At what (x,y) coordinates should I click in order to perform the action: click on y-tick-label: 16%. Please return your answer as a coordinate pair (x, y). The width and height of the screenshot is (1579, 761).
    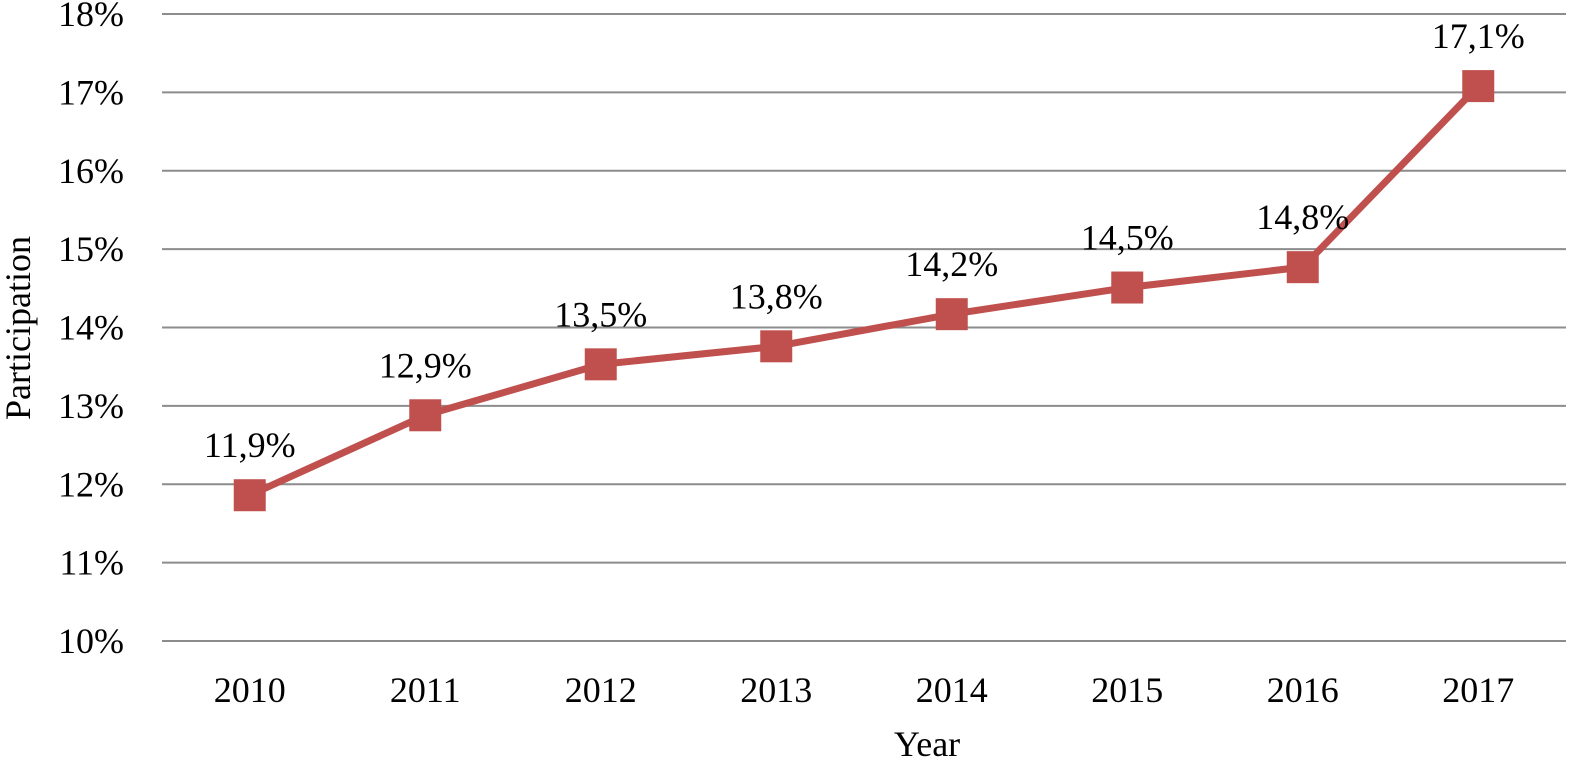
    Looking at the image, I should click on (91, 171).